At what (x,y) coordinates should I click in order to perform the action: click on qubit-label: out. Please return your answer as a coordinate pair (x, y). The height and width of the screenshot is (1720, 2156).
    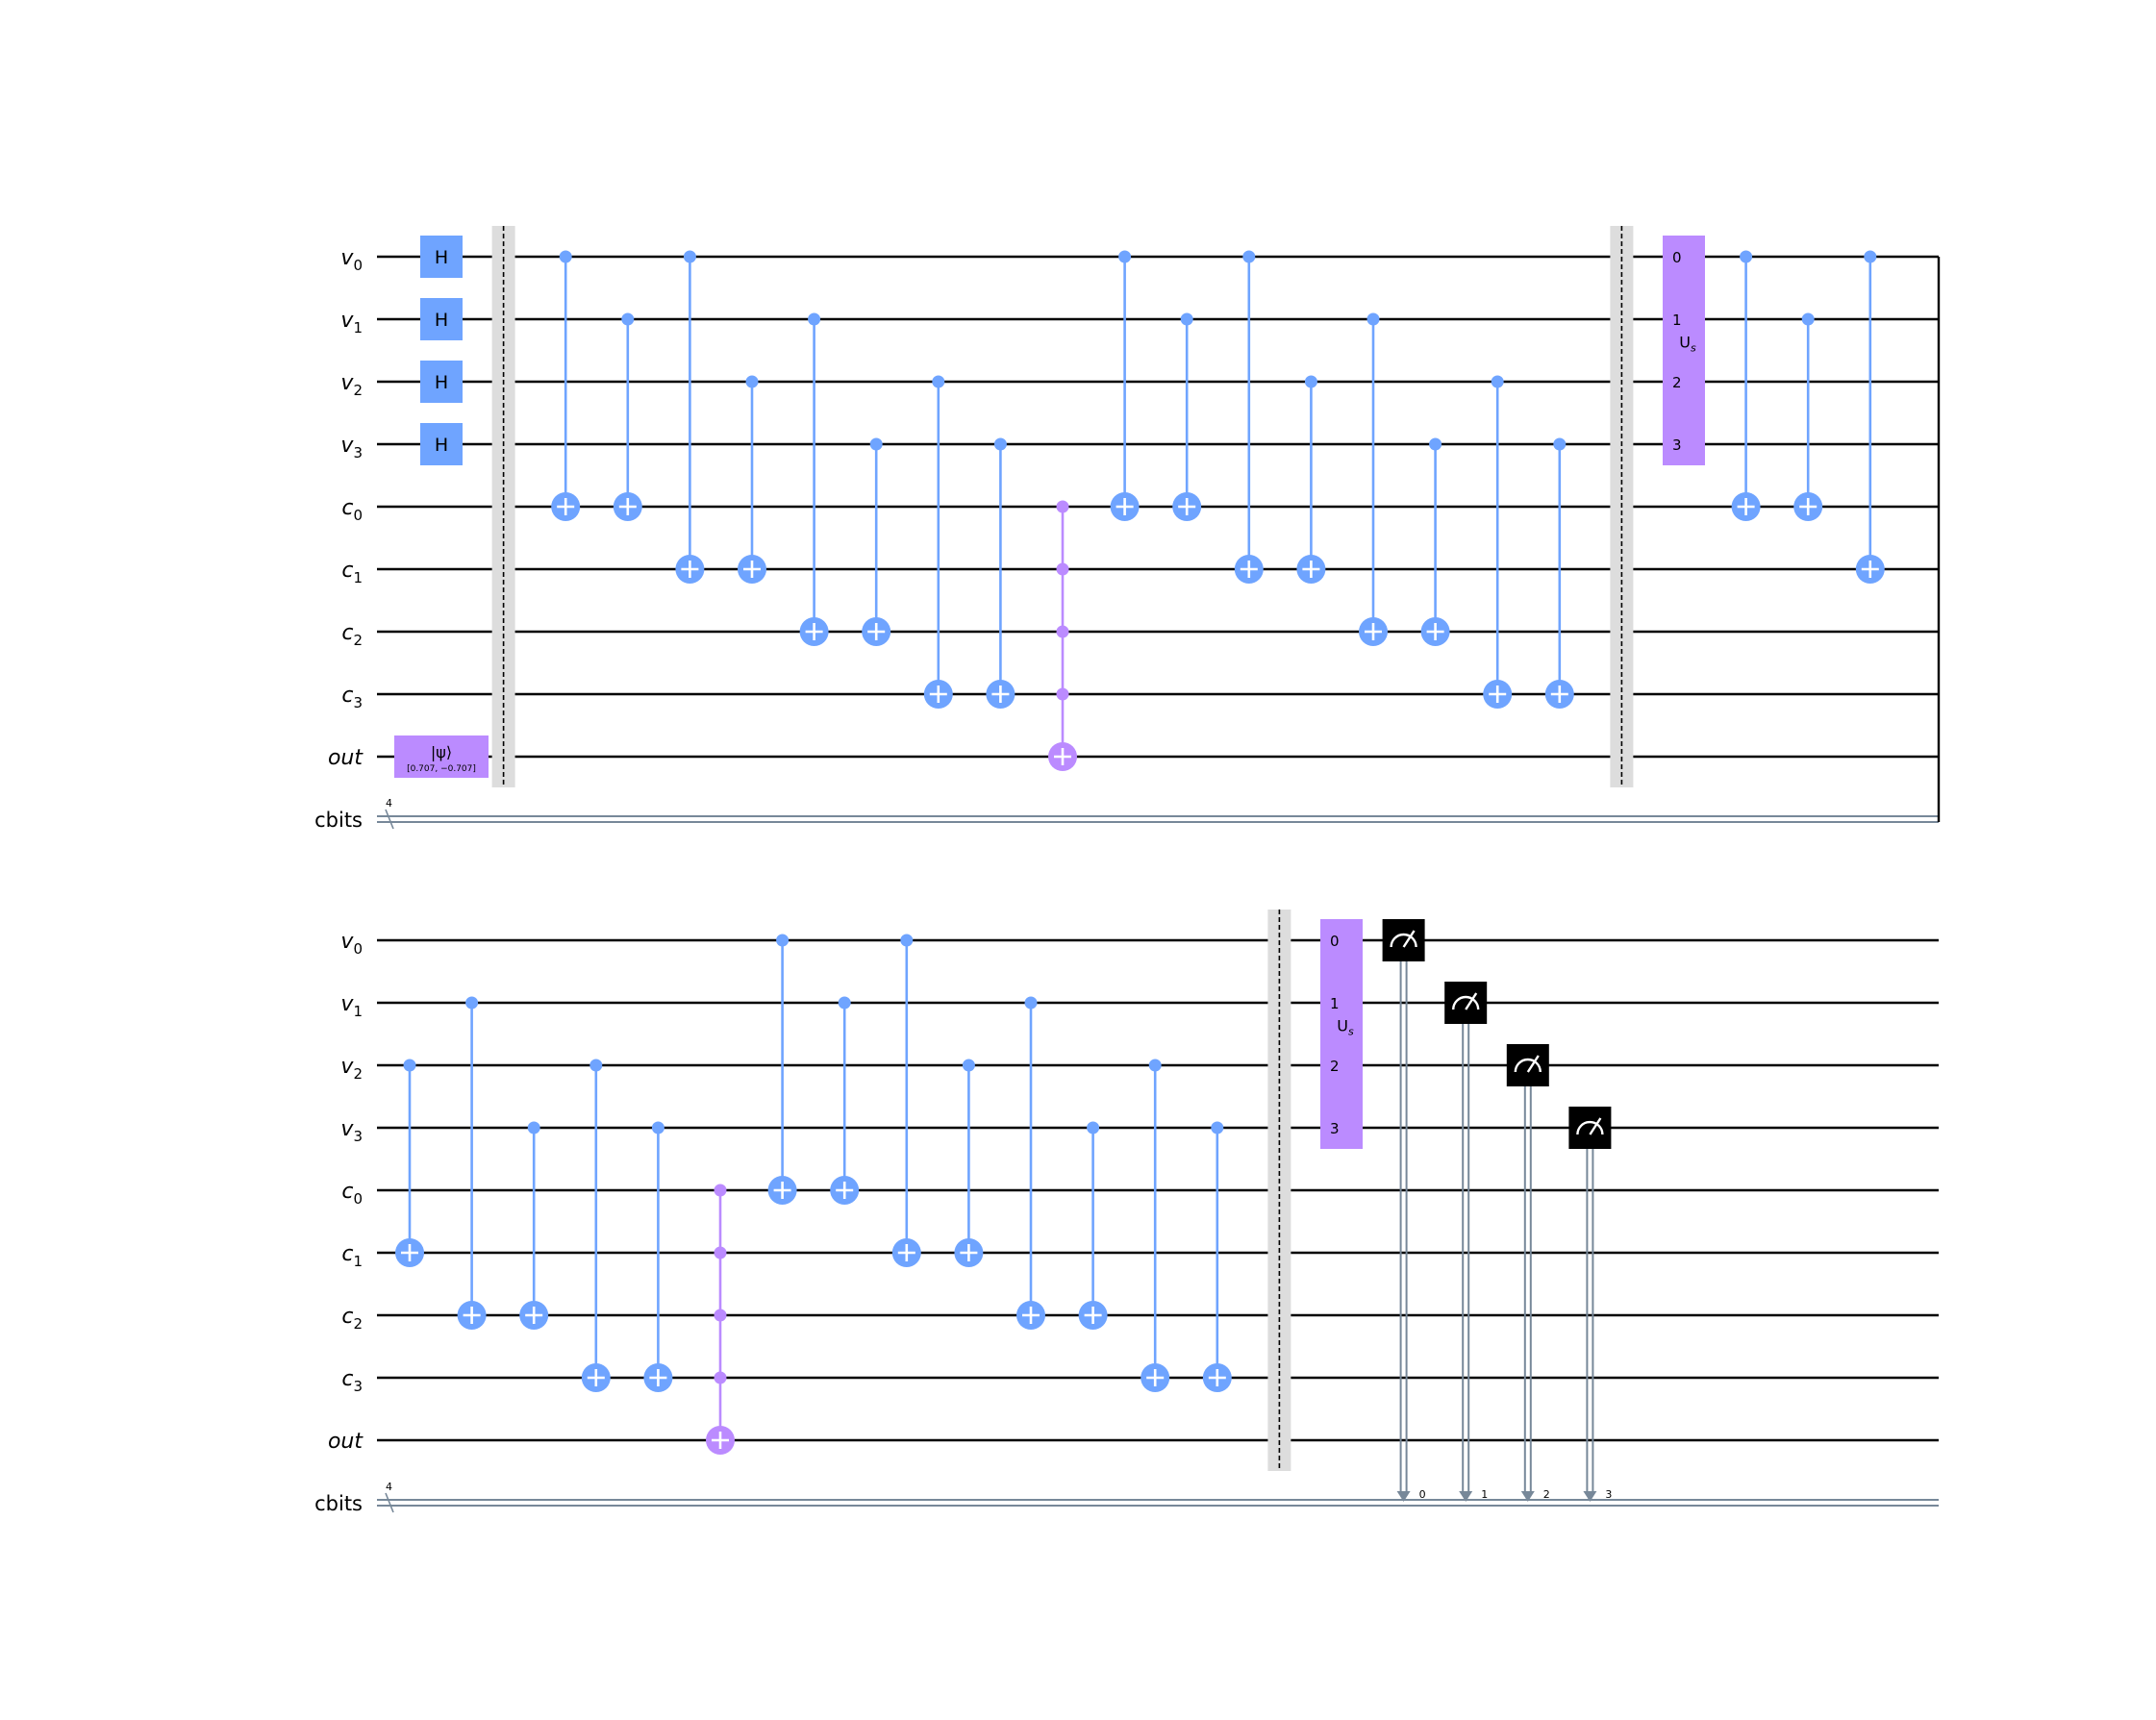
    Looking at the image, I should click on (346, 1442).